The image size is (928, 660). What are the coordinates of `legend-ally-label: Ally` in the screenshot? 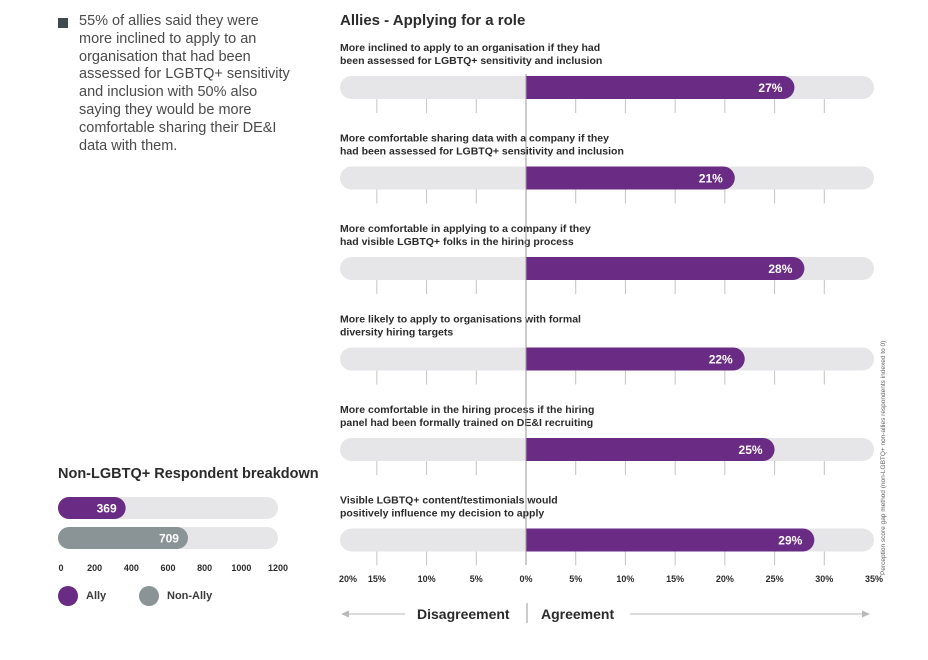 It's located at (96, 596).